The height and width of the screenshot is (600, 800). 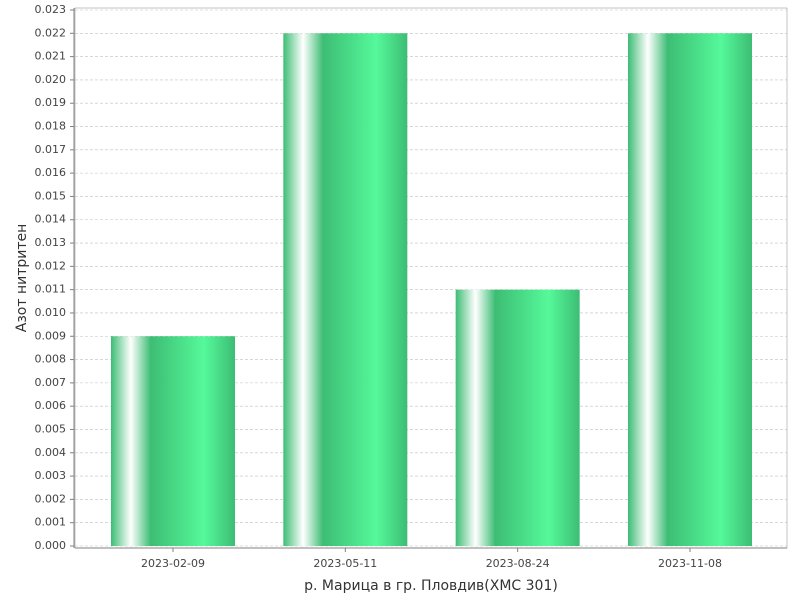 I want to click on y-tick-label: 0.000, so click(x=51, y=545).